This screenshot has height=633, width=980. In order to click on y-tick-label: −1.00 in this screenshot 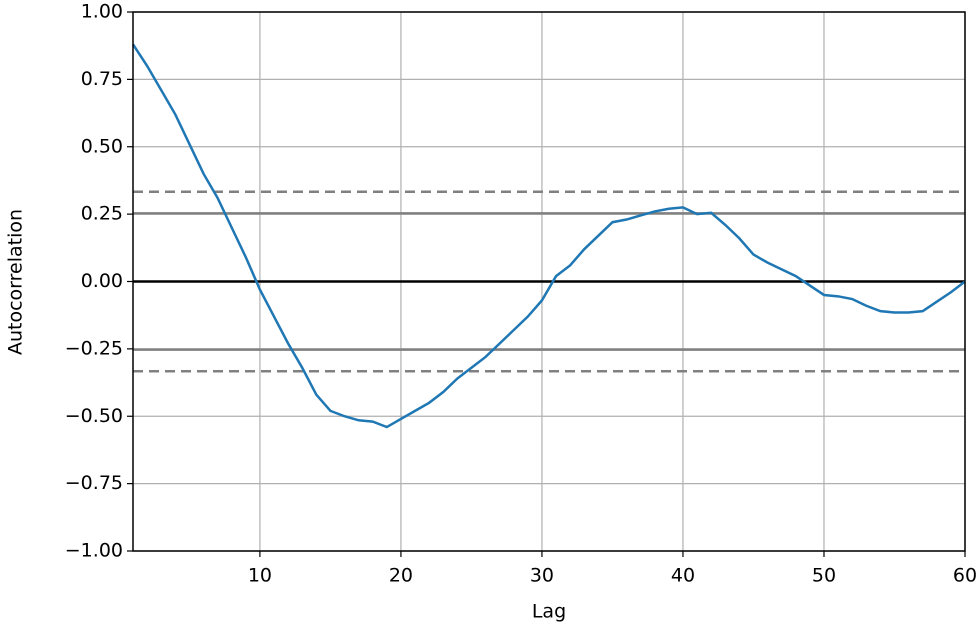, I will do `click(94, 551)`.